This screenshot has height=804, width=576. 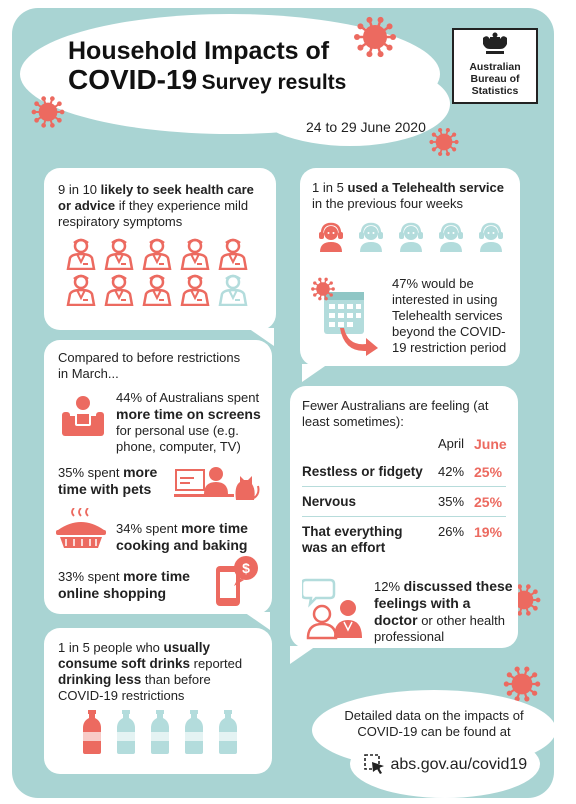 What do you see at coordinates (488, 532) in the screenshot?
I see `feeling-row-3-june: 19%` at bounding box center [488, 532].